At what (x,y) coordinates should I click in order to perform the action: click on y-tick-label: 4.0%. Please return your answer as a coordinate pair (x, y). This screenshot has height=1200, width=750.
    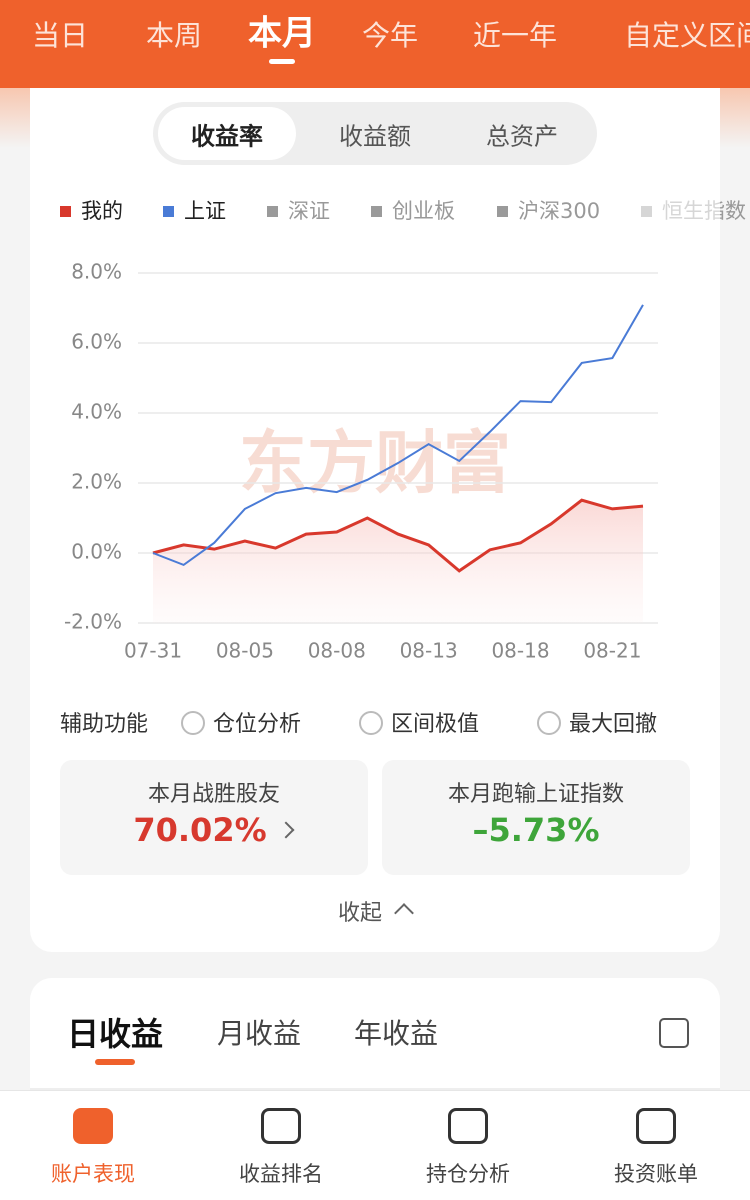
    Looking at the image, I should click on (96, 412).